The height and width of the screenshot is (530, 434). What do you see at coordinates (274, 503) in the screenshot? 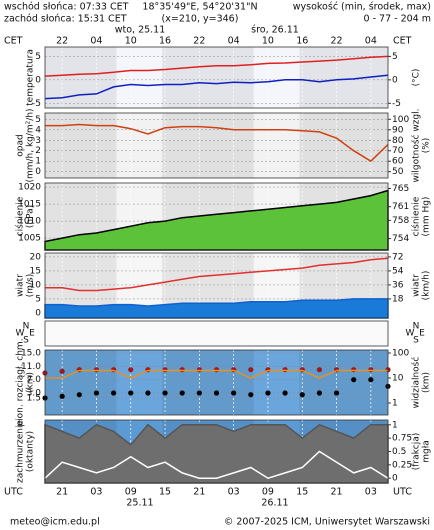
I see `date-label: 26.11` at bounding box center [274, 503].